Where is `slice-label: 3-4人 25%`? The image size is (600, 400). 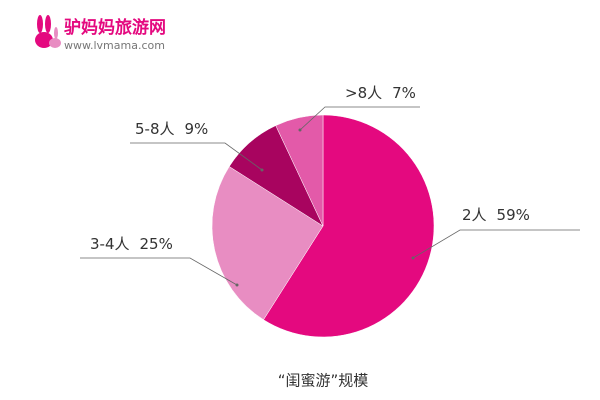
slice-label: 3-4人 25% is located at coordinates (131, 244).